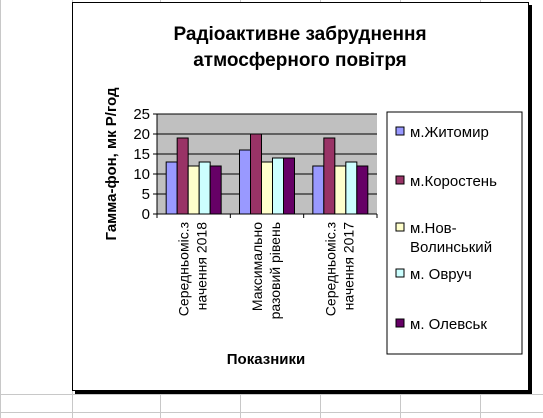  I want to click on legend-box, so click(454, 233).